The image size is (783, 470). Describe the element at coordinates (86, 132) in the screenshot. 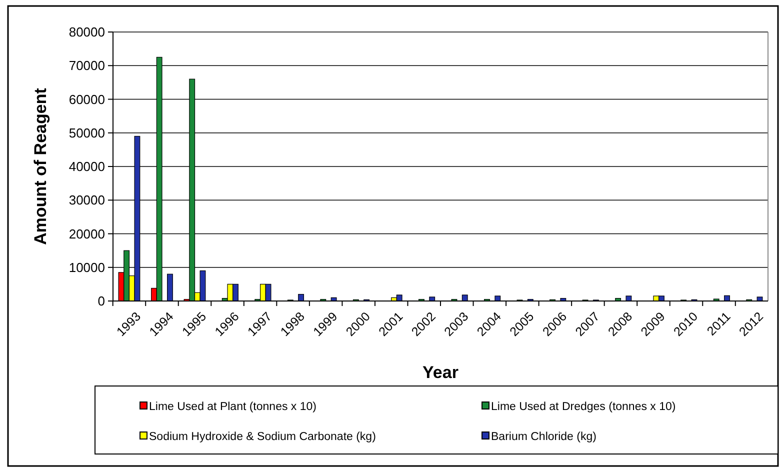

I see `y-tick-label: 50000` at that location.